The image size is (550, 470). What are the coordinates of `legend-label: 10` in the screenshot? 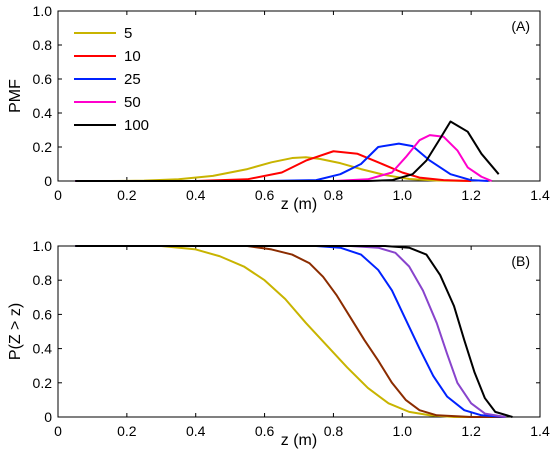 It's located at (132, 56).